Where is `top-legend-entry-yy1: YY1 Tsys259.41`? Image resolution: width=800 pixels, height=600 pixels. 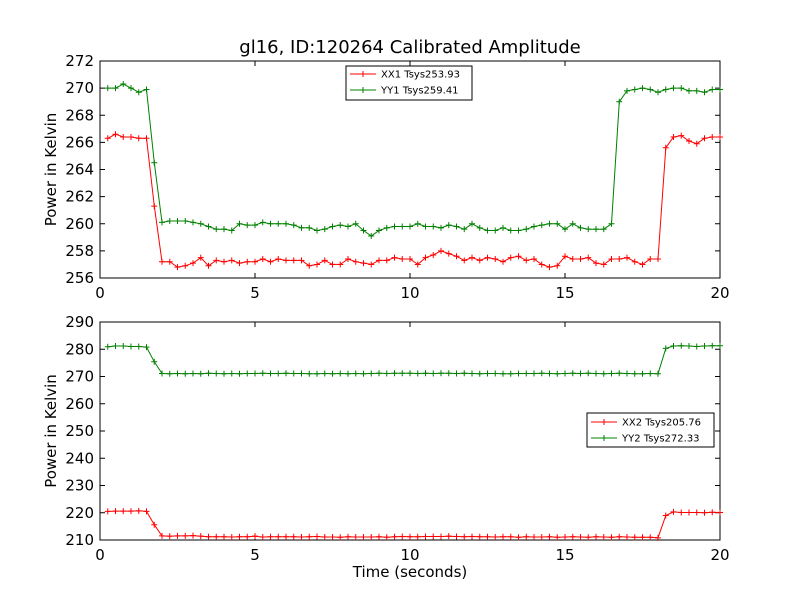
top-legend-entry-yy1: YY1 Tsys259.41 is located at coordinates (404, 91).